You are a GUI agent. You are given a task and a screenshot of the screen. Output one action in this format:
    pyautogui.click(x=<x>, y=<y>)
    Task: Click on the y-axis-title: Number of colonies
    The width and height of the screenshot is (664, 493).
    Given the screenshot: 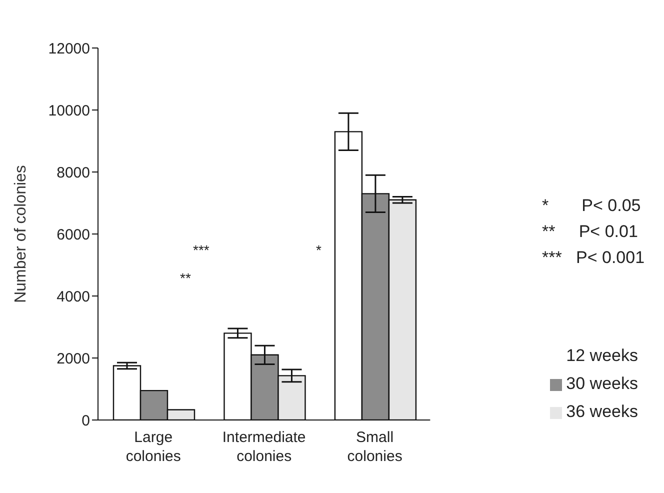 What is the action you would take?
    pyautogui.click(x=21, y=234)
    